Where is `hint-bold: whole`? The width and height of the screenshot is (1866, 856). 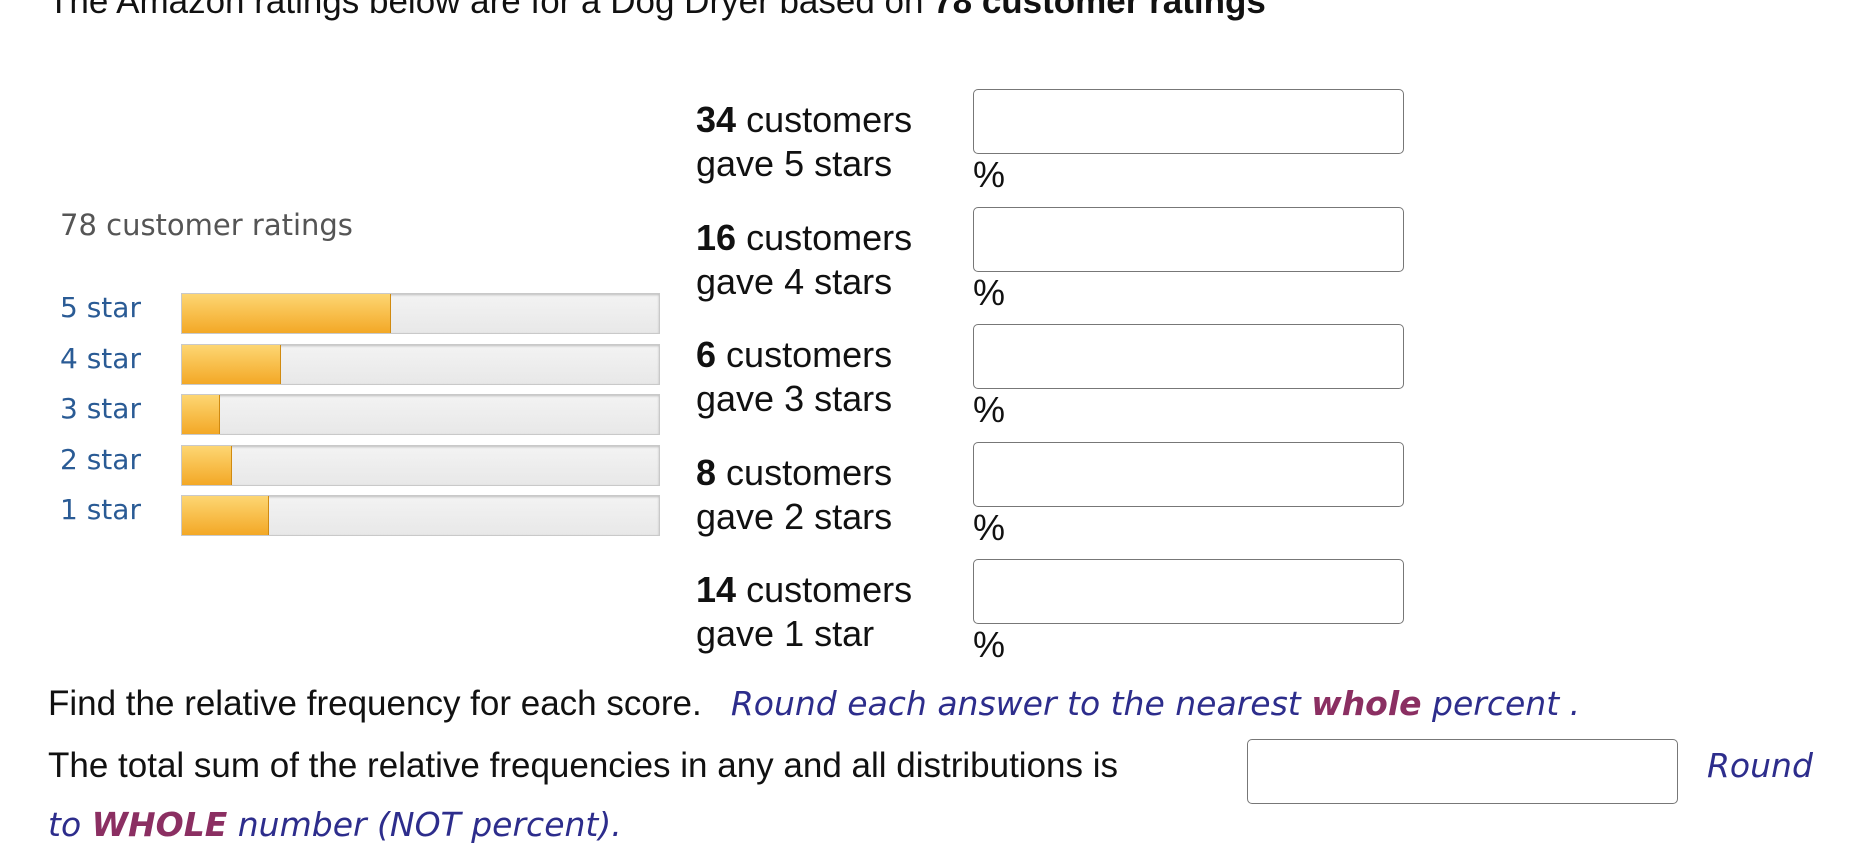
hint-bold: whole is located at coordinates (1366, 703).